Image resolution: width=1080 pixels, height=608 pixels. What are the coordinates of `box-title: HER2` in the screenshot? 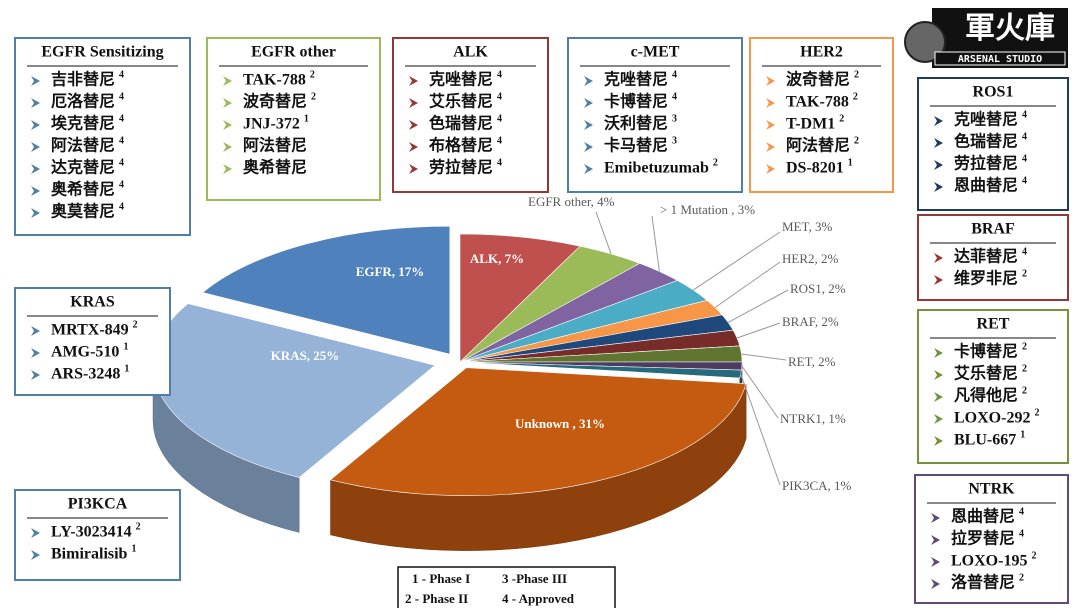 It's located at (821, 52).